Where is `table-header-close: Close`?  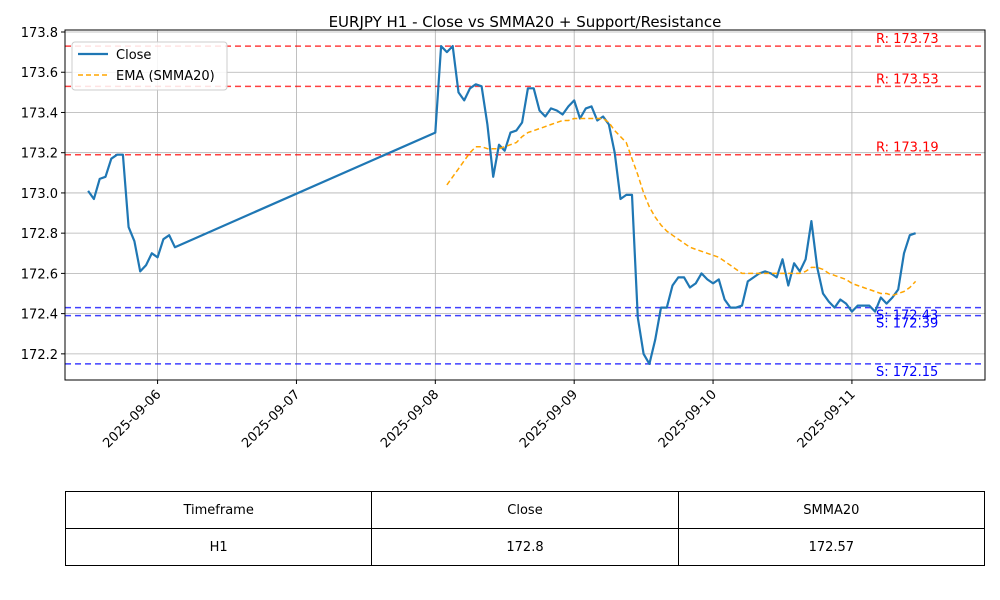
table-header-close: Close is located at coordinates (525, 510).